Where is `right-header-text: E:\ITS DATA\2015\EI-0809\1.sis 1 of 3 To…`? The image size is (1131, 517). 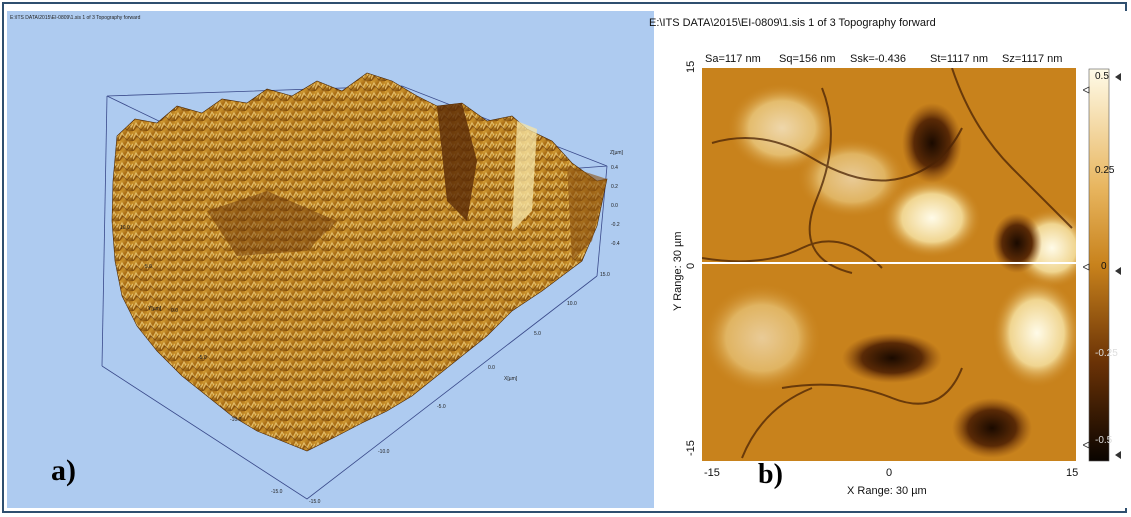
right-header-text: E:\ITS DATA\2015\EI-0809\1.sis 1 of 3 To… is located at coordinates (792, 23).